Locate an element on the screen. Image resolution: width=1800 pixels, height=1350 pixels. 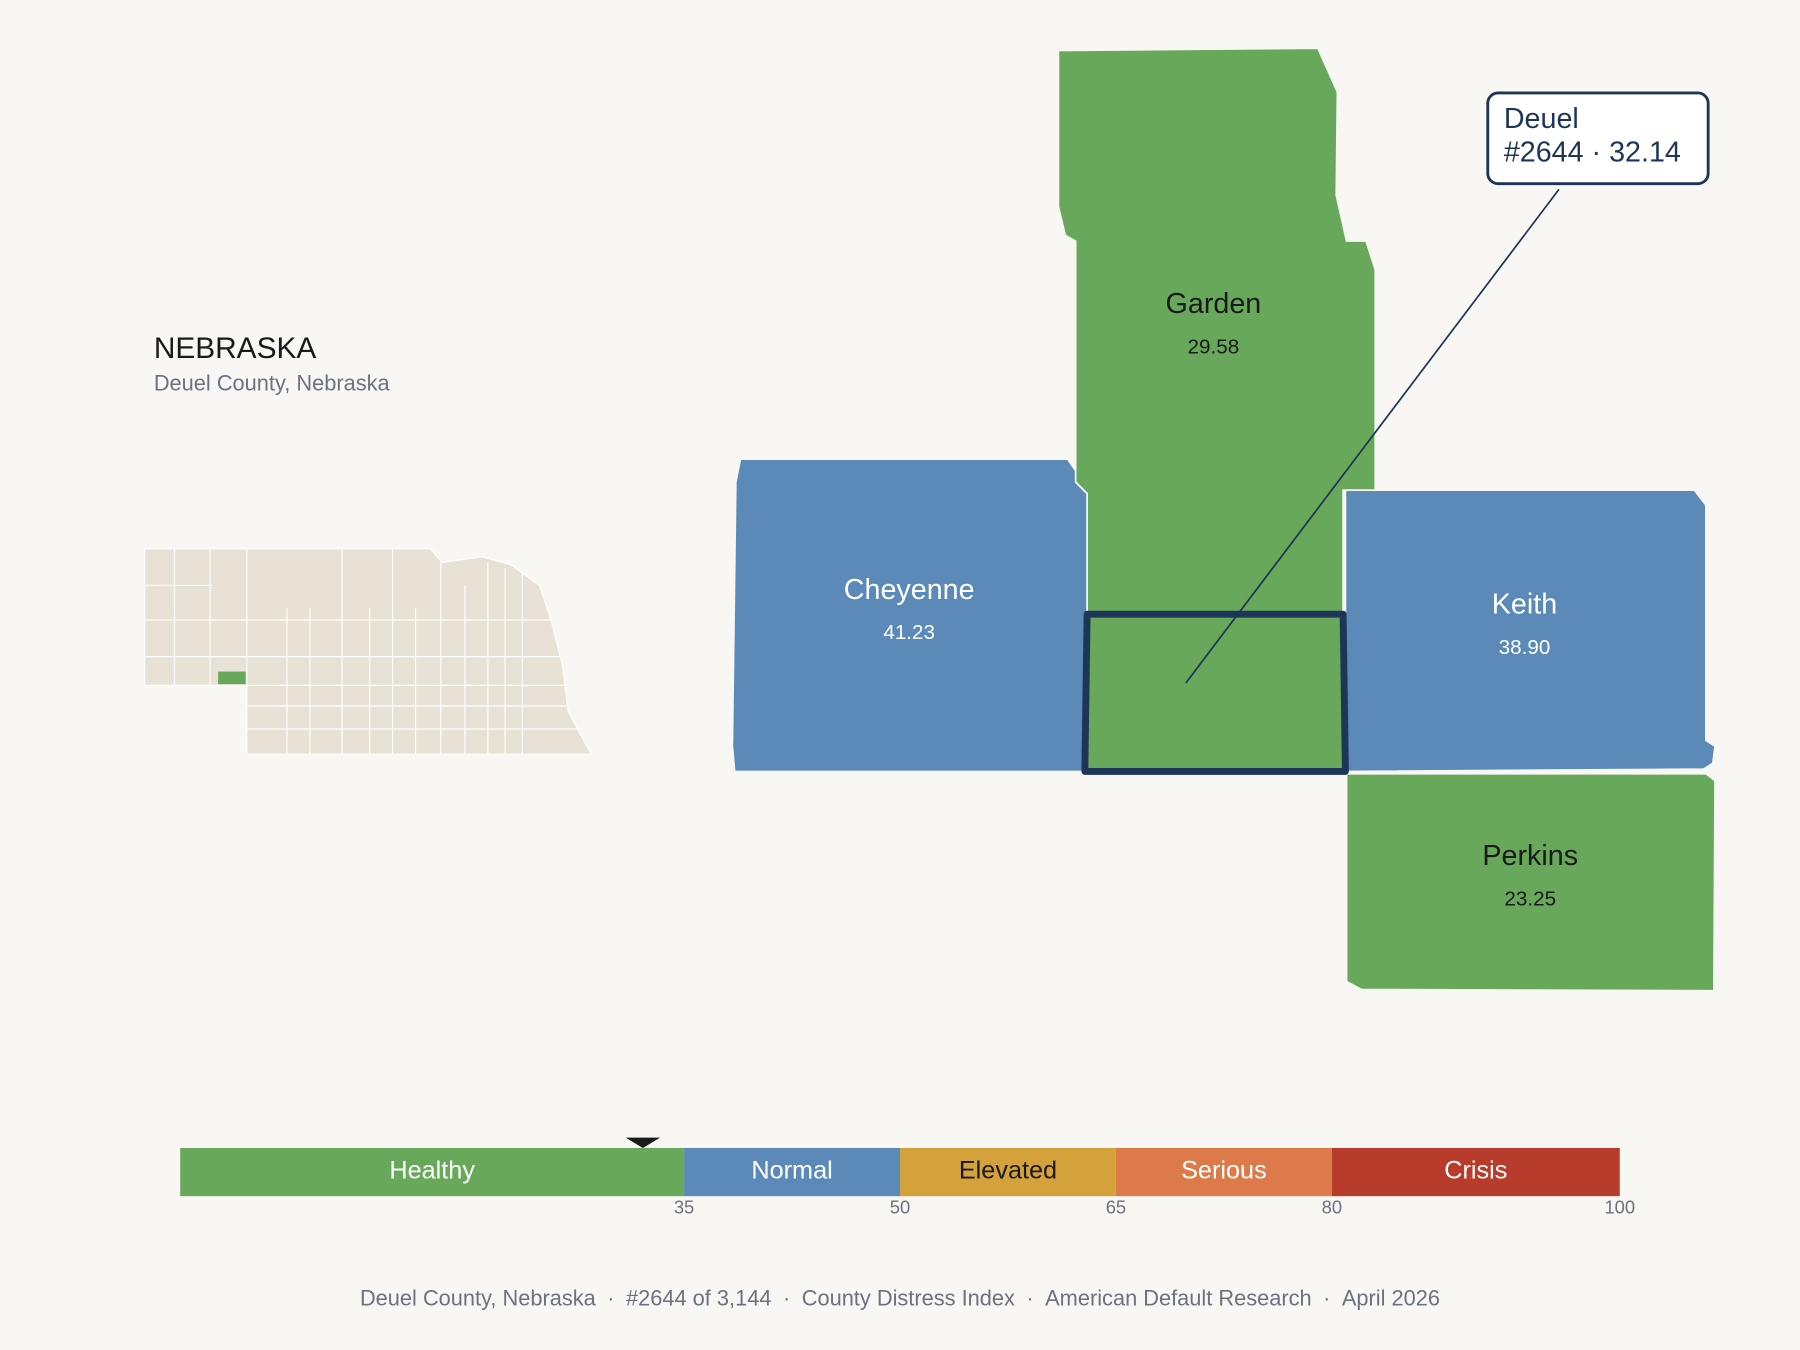
county-name: Cheyenne is located at coordinates (909, 590).